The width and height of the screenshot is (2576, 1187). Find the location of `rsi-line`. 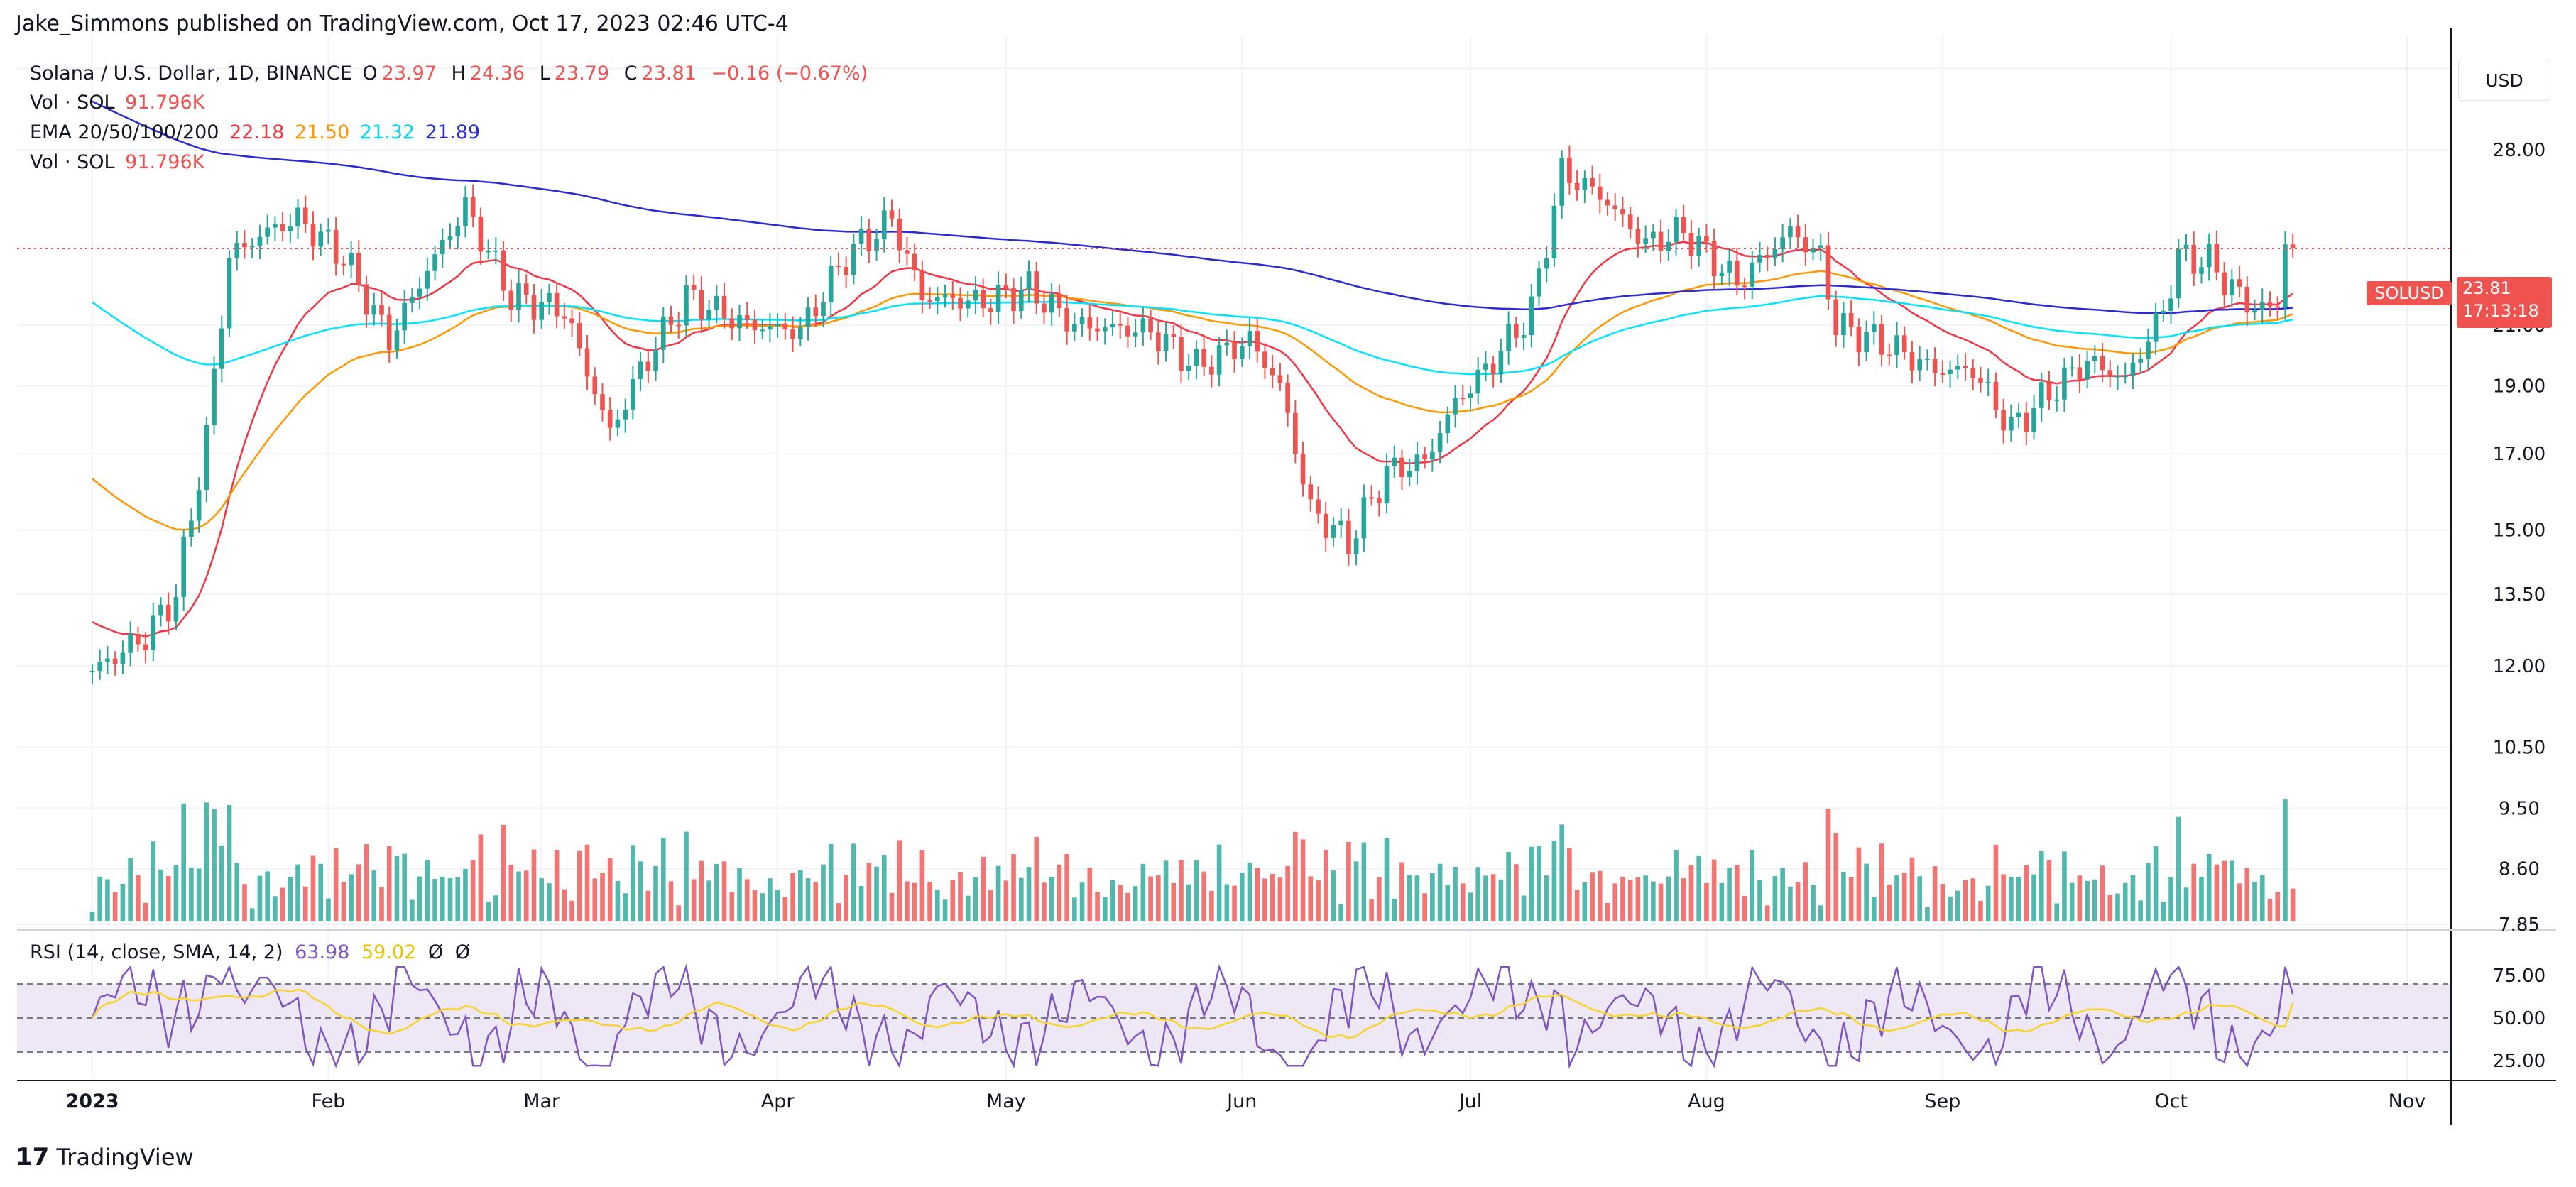

rsi-line is located at coordinates (1192, 1016).